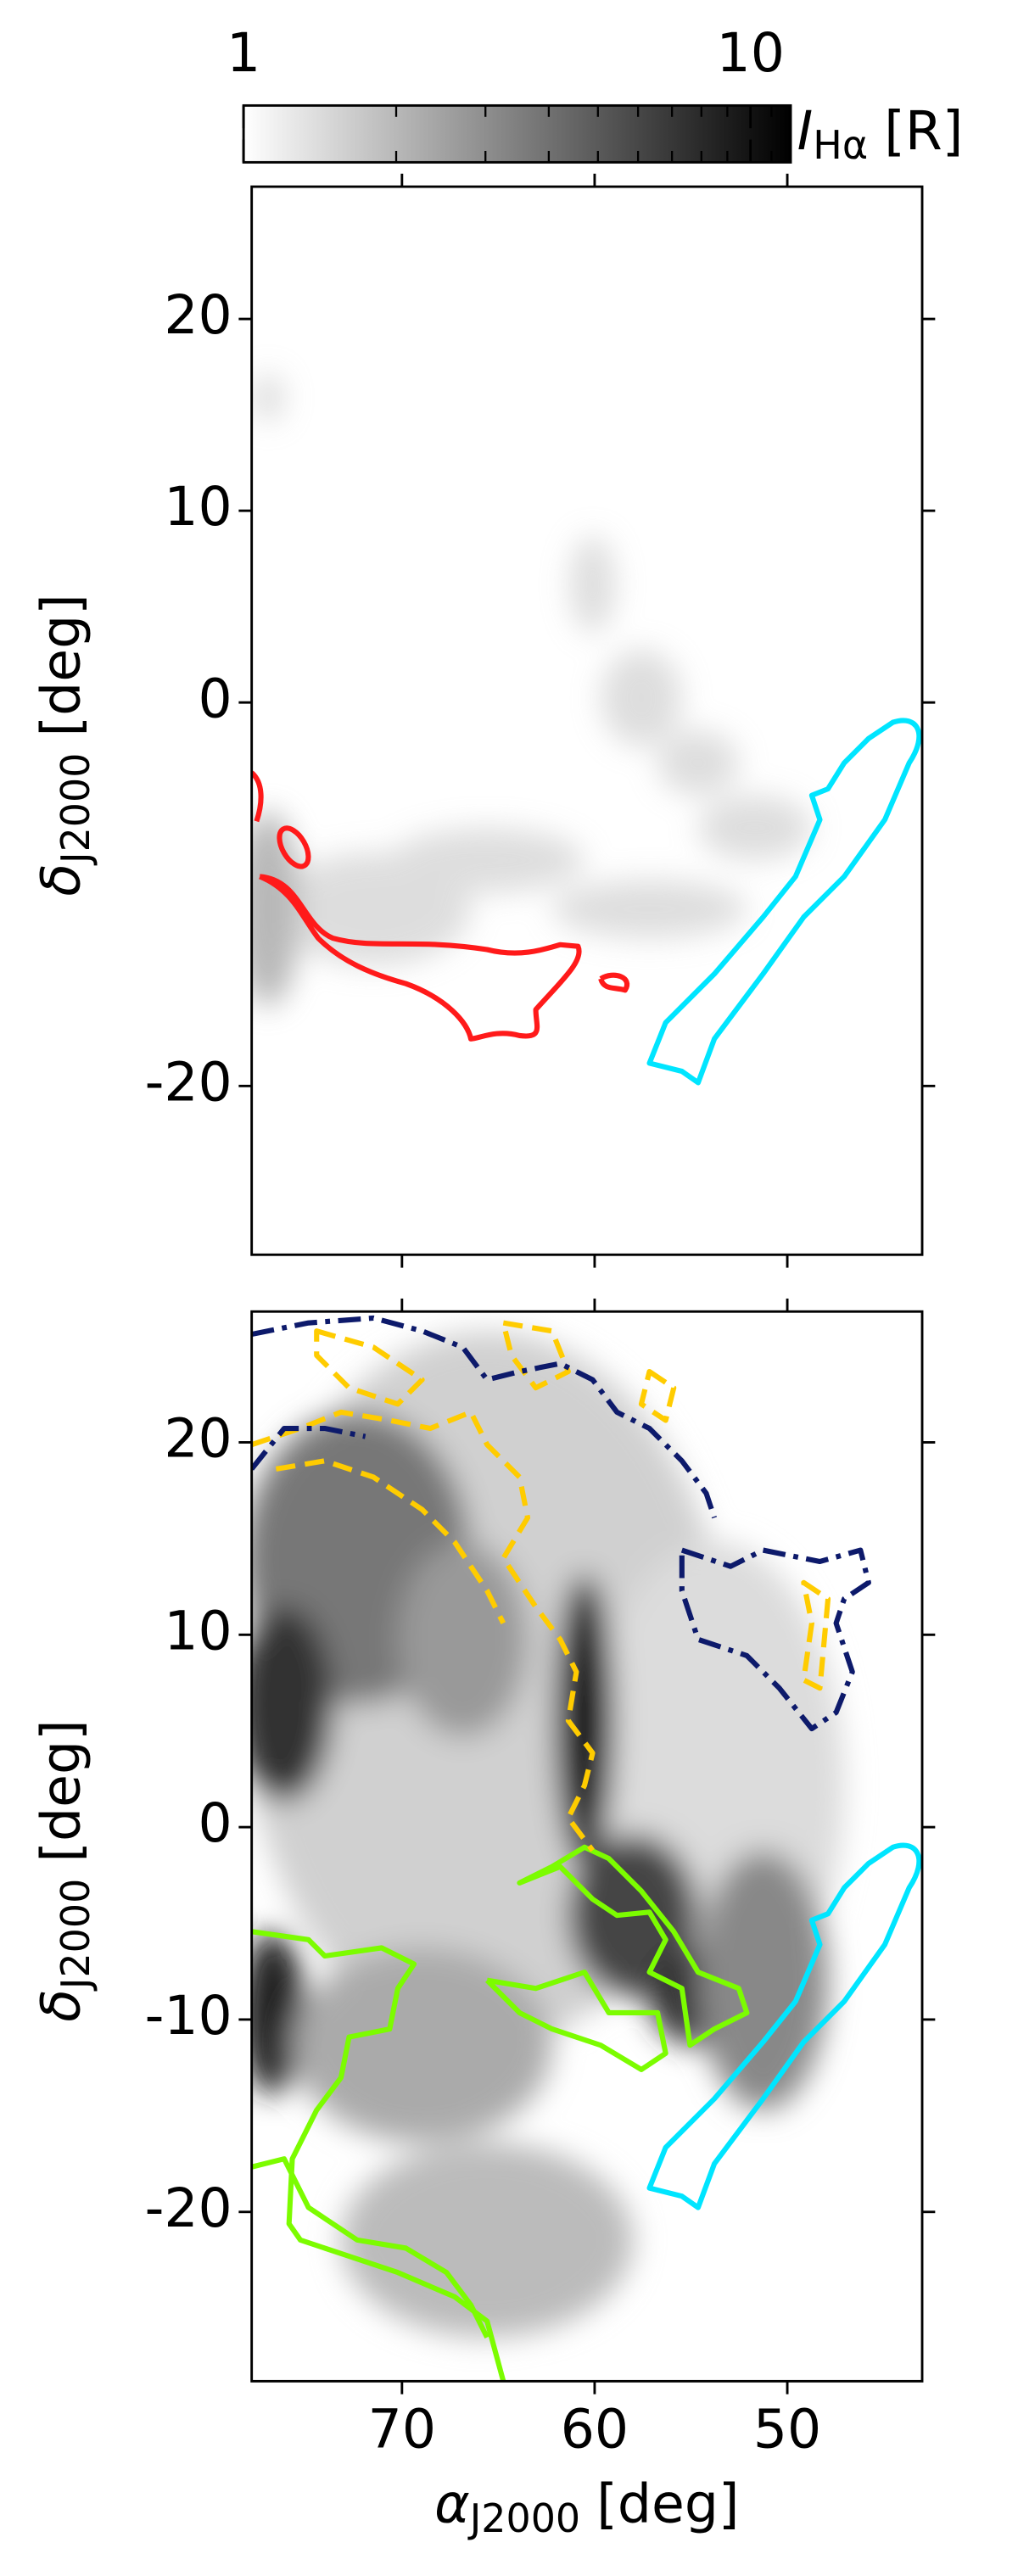  What do you see at coordinates (189, 2015) in the screenshot?
I see `y-tick-label: -10` at bounding box center [189, 2015].